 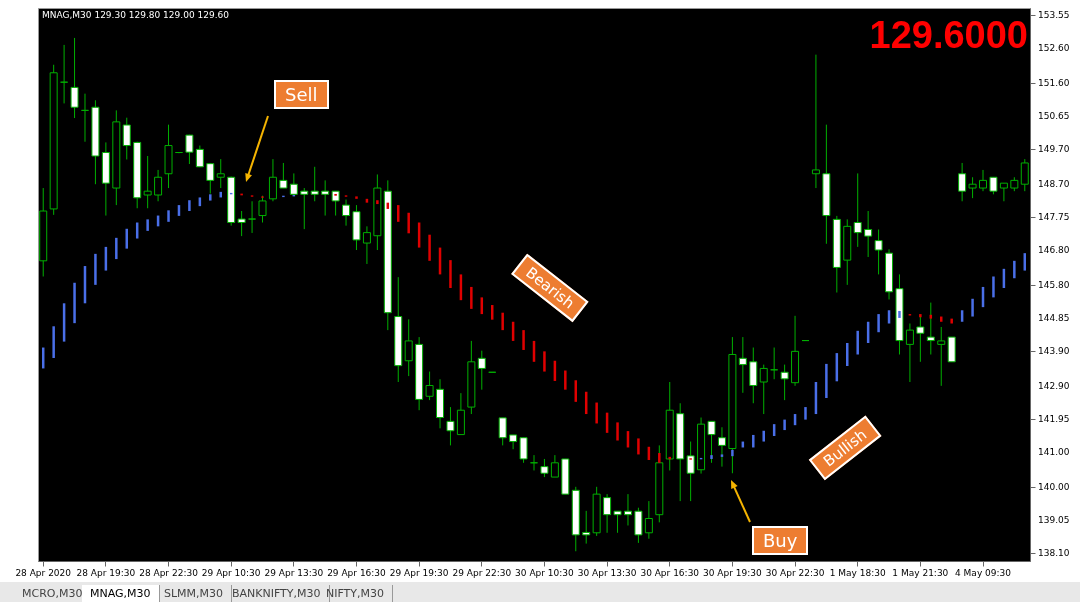 What do you see at coordinates (276, 593) in the screenshot?
I see `text: BANKNIFTY,M30` at bounding box center [276, 593].